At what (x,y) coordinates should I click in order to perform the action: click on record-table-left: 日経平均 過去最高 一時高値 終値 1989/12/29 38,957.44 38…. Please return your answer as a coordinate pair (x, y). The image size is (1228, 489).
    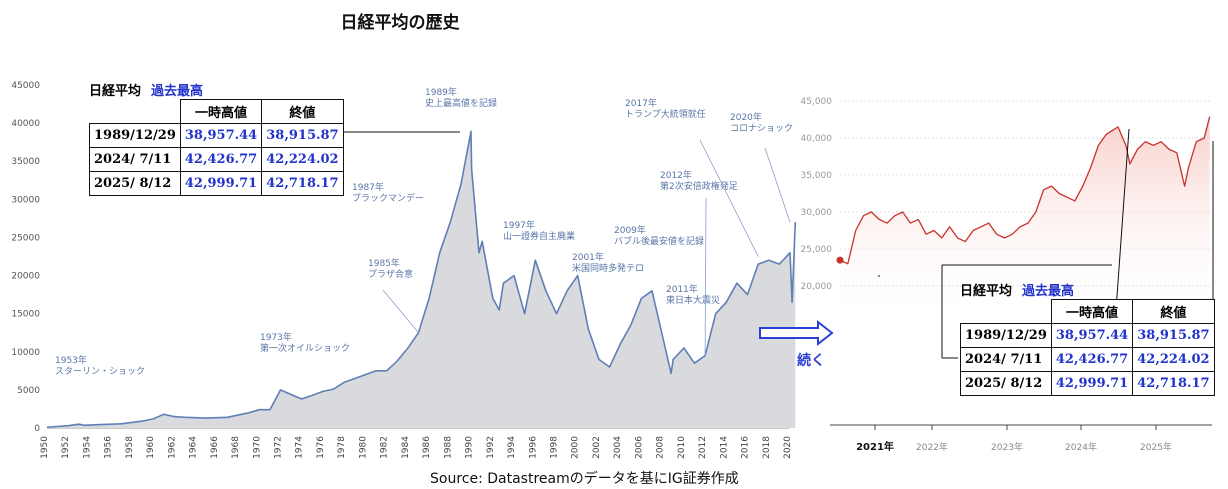
    Looking at the image, I should click on (216, 138).